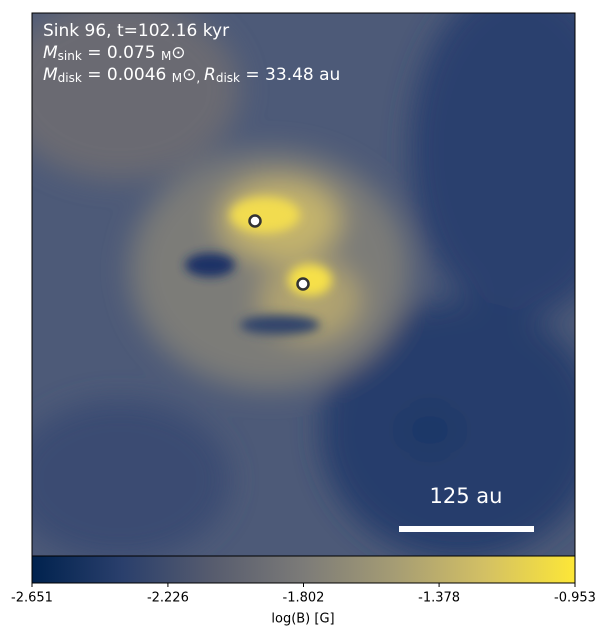 This screenshot has width=607, height=640. What do you see at coordinates (121, 53) in the screenshot?
I see `annotation-text: = 0.075` at bounding box center [121, 53].